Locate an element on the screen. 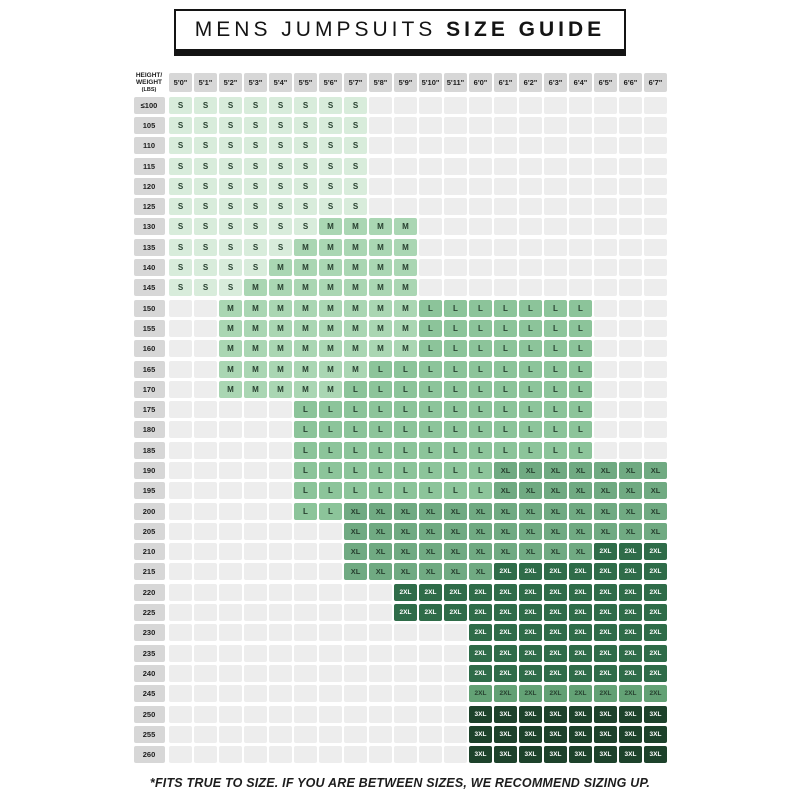 Image resolution: width=800 pixels, height=800 pixels. row-label: 170 is located at coordinates (149, 389).